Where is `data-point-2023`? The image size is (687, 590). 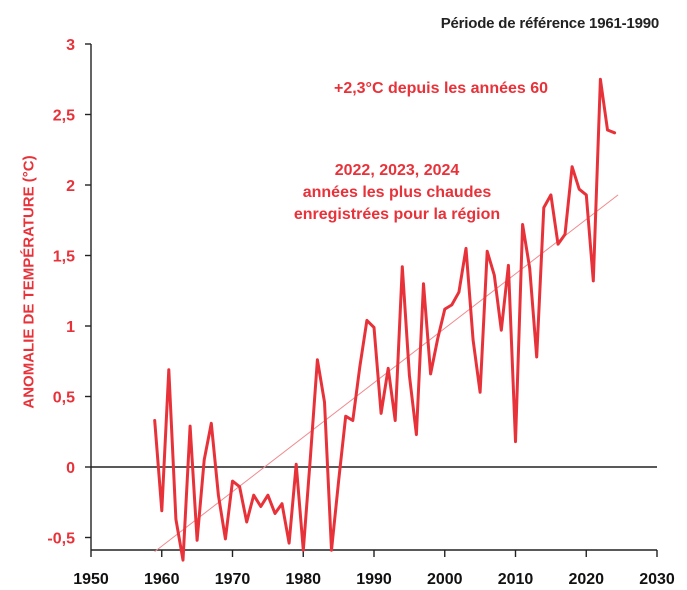 data-point-2023 is located at coordinates (607, 130).